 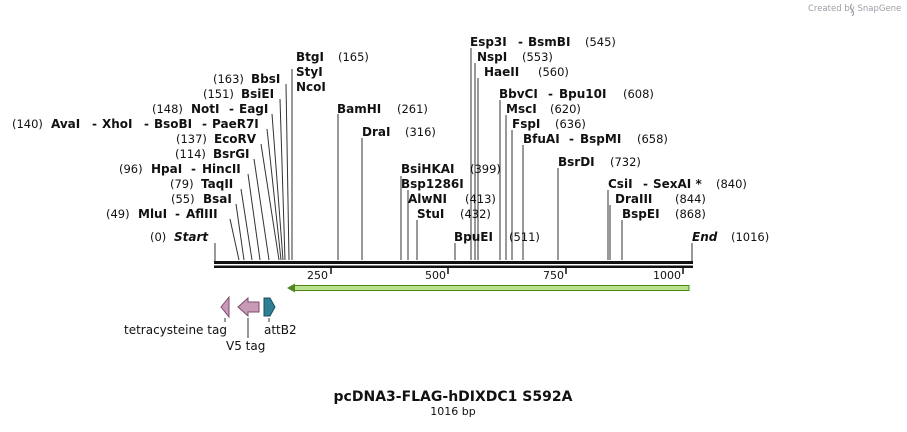 I want to click on site-position: (163), so click(x=228, y=79).